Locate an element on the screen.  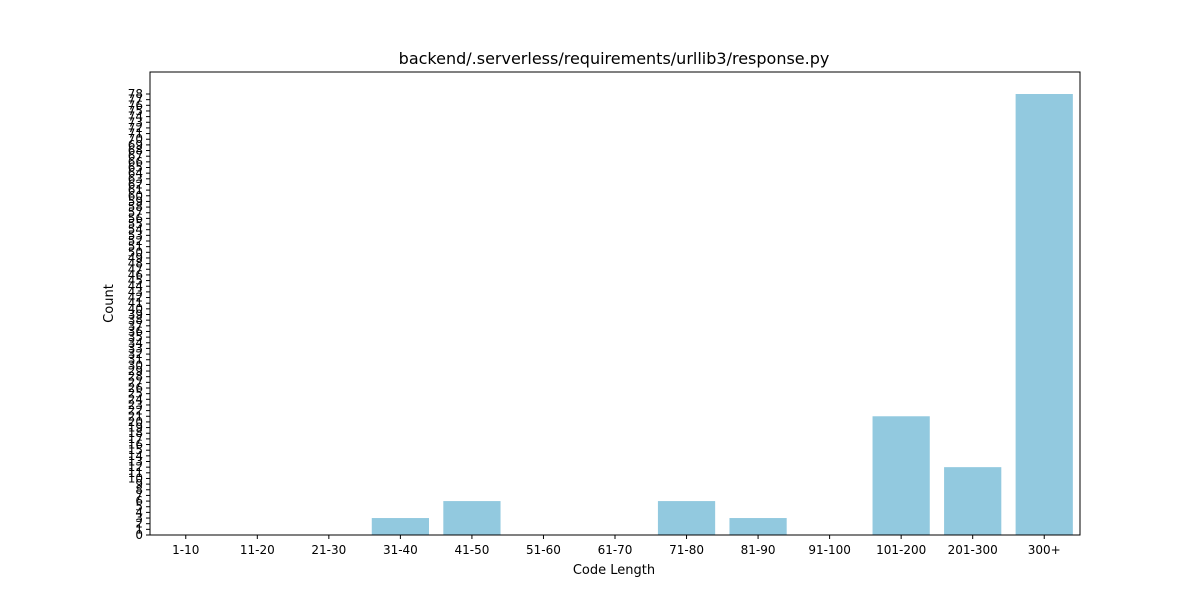
y-tick-label: 45 is located at coordinates (135, 281).